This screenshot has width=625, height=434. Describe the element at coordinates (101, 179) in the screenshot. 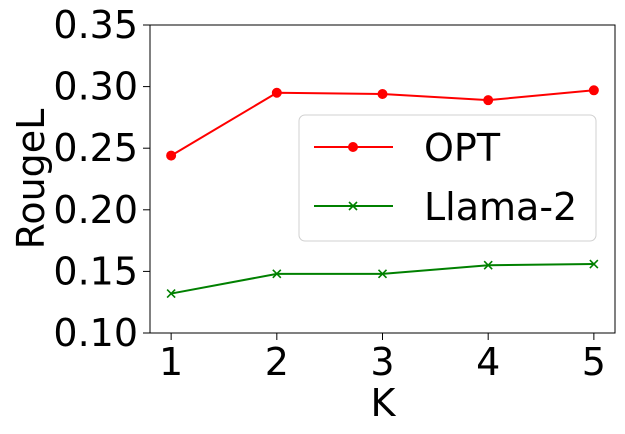

I see `y-axis: 0.10 0.15 0.20 0.25 0.30 0.35` at that location.